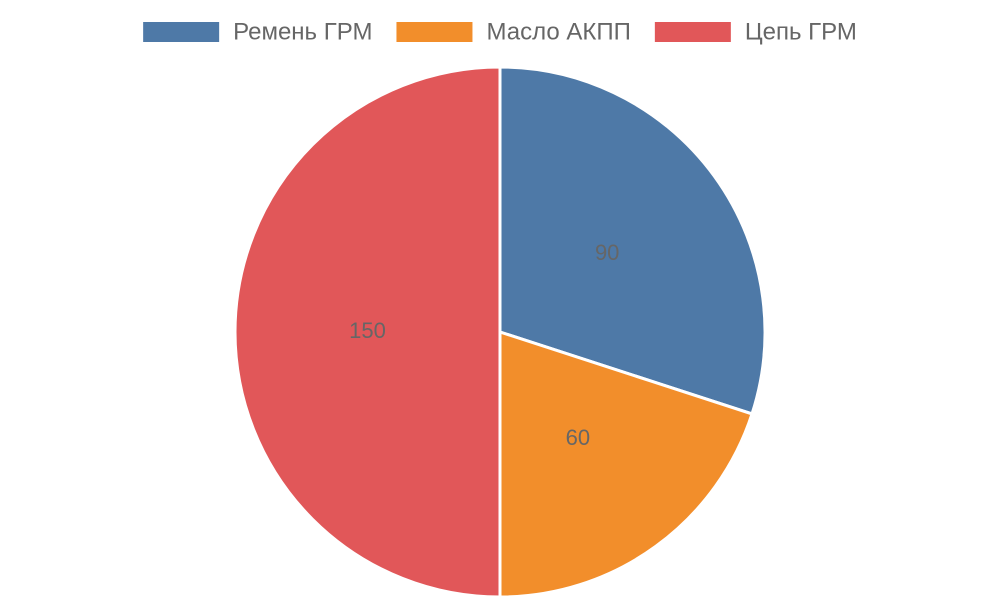  Describe the element at coordinates (558, 31) in the screenshot. I see `legend-label: Масло АКПП` at that location.